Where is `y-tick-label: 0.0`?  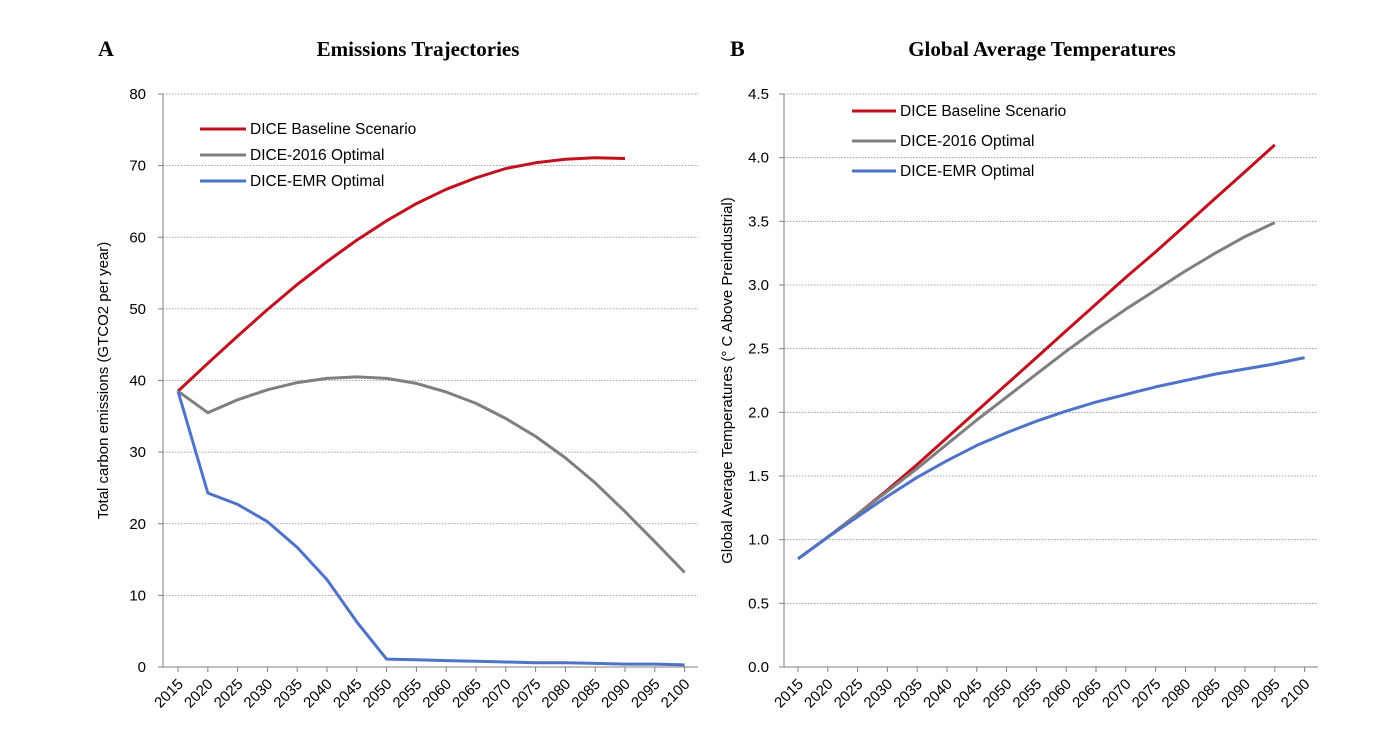 y-tick-label: 0.0 is located at coordinates (758, 667).